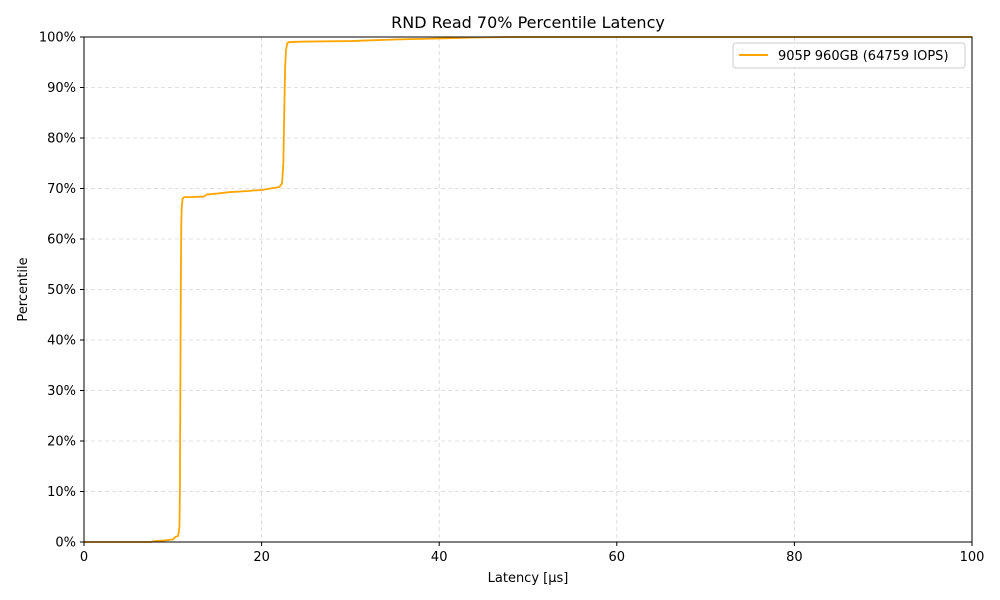 This screenshot has width=1000, height=600. I want to click on y-tick-label: 10%, so click(61, 492).